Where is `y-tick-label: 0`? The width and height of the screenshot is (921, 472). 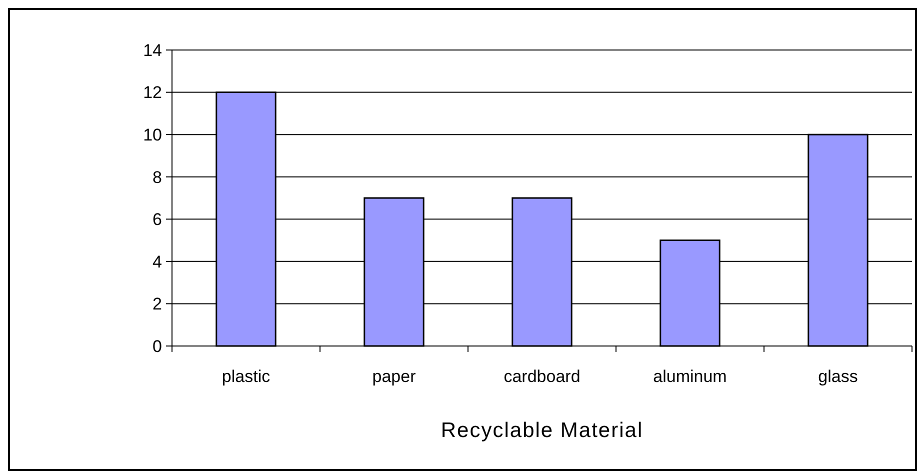 y-tick-label: 0 is located at coordinates (157, 346).